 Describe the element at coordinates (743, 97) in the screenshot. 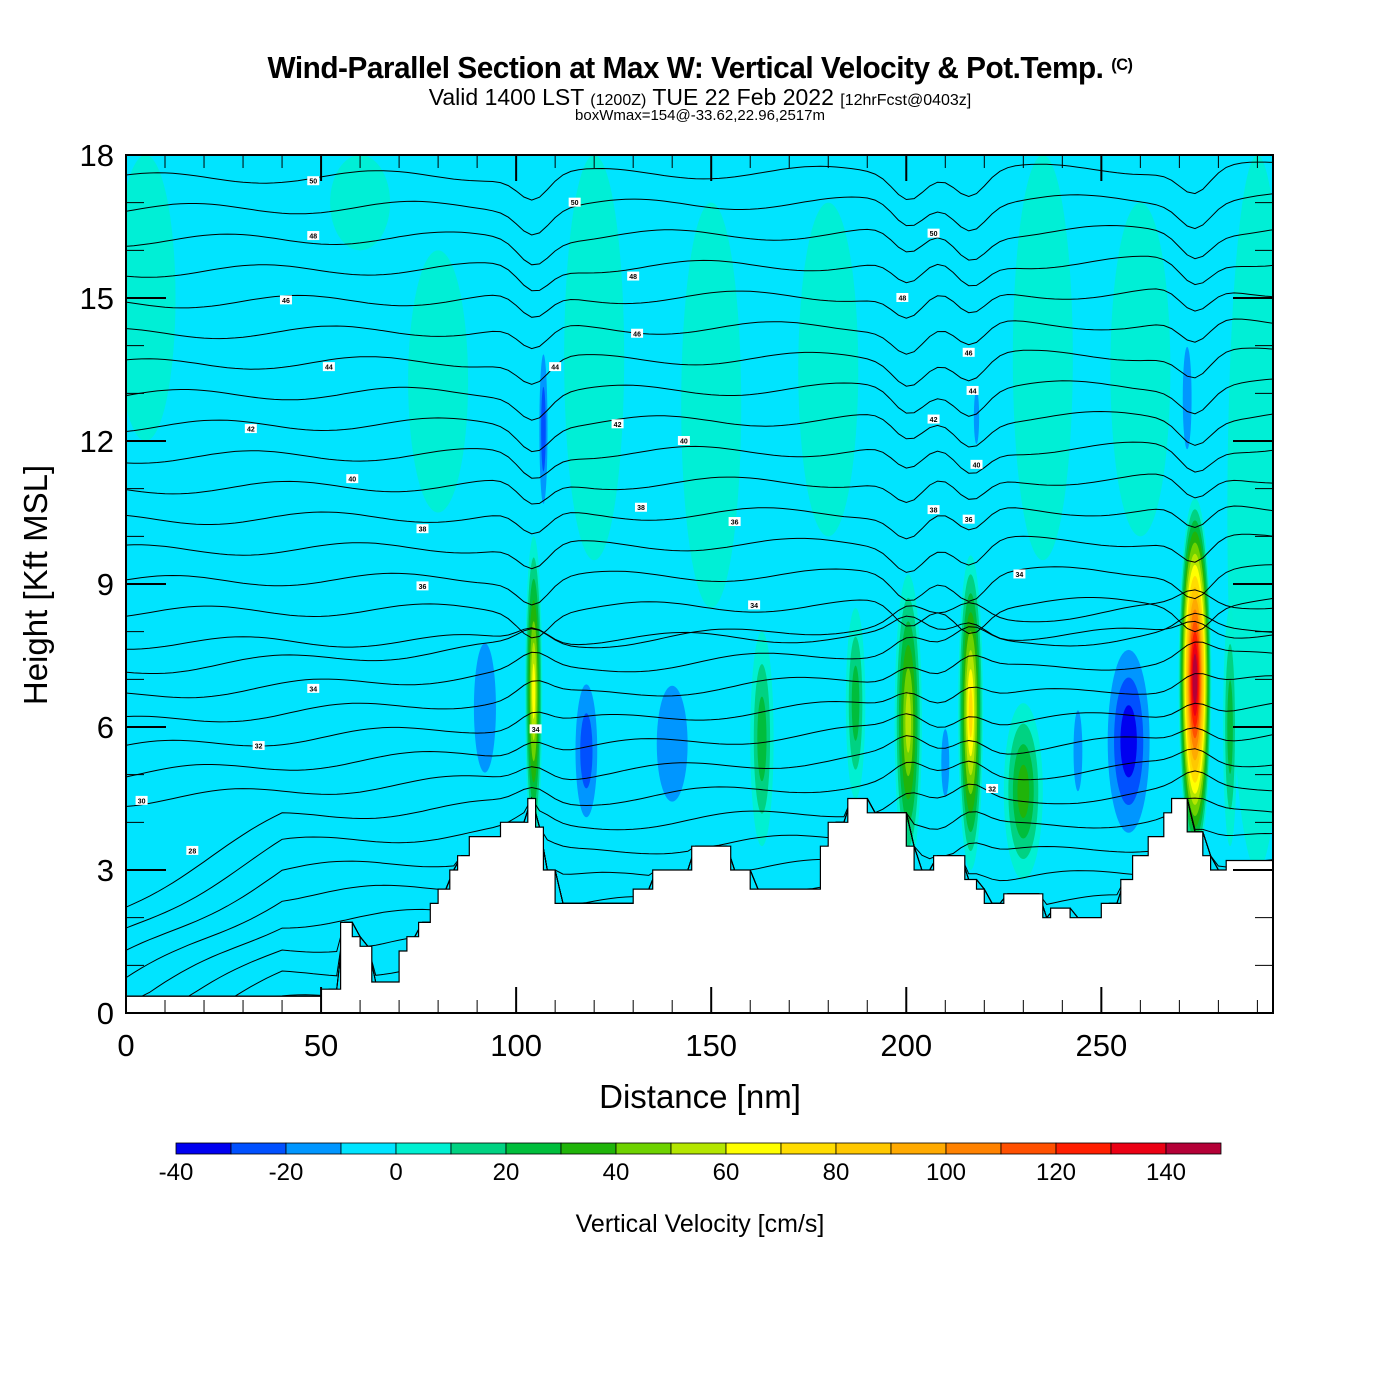

I see `valid-date: TUE 22 Feb 2022` at that location.